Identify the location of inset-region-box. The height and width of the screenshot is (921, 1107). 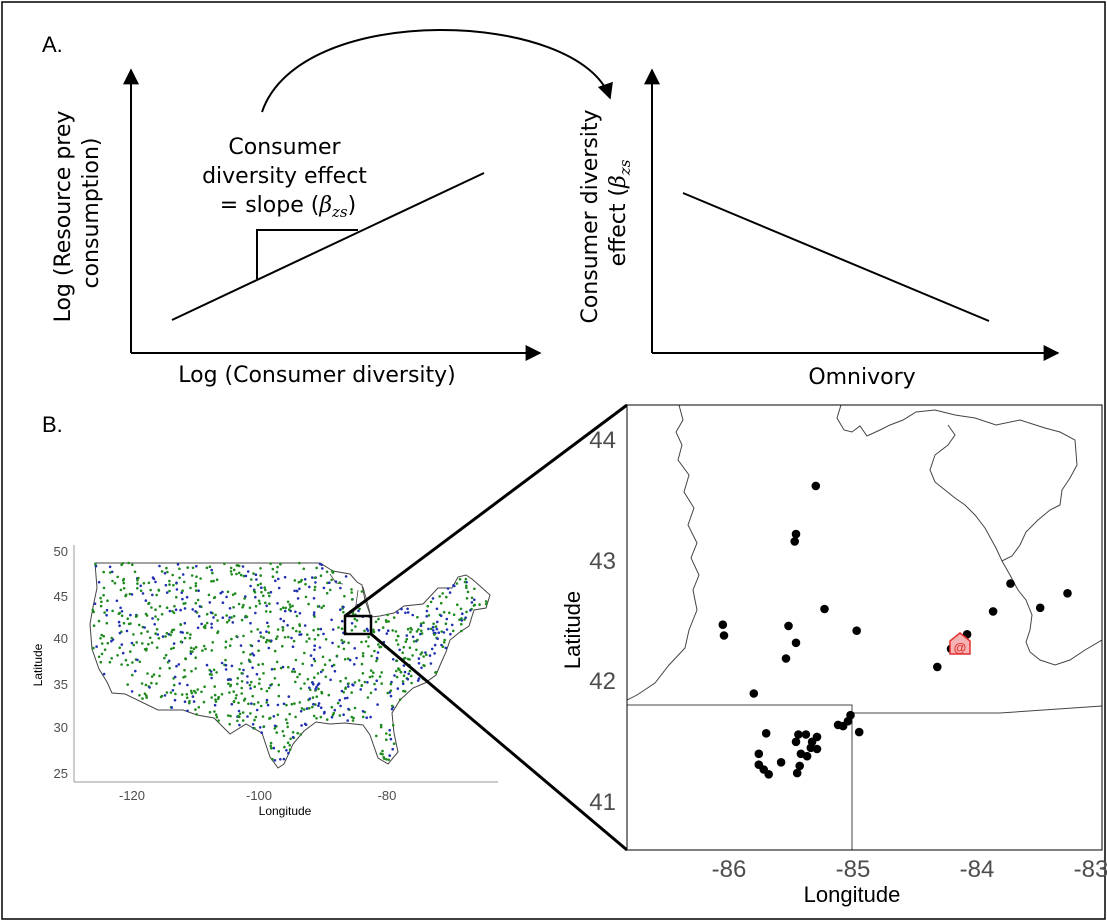
(358, 625).